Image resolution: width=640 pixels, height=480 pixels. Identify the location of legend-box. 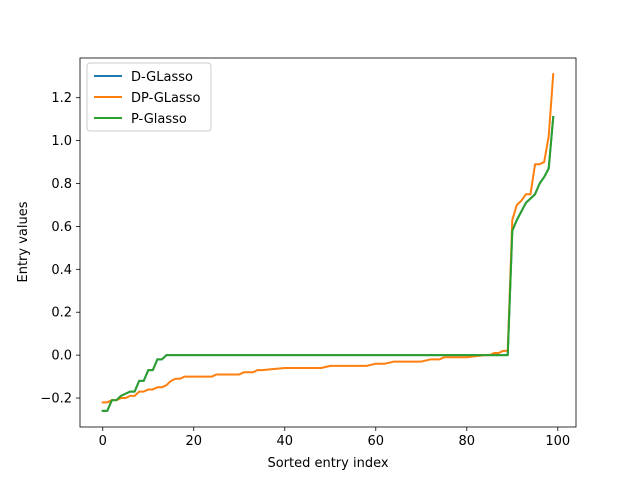
(149, 97).